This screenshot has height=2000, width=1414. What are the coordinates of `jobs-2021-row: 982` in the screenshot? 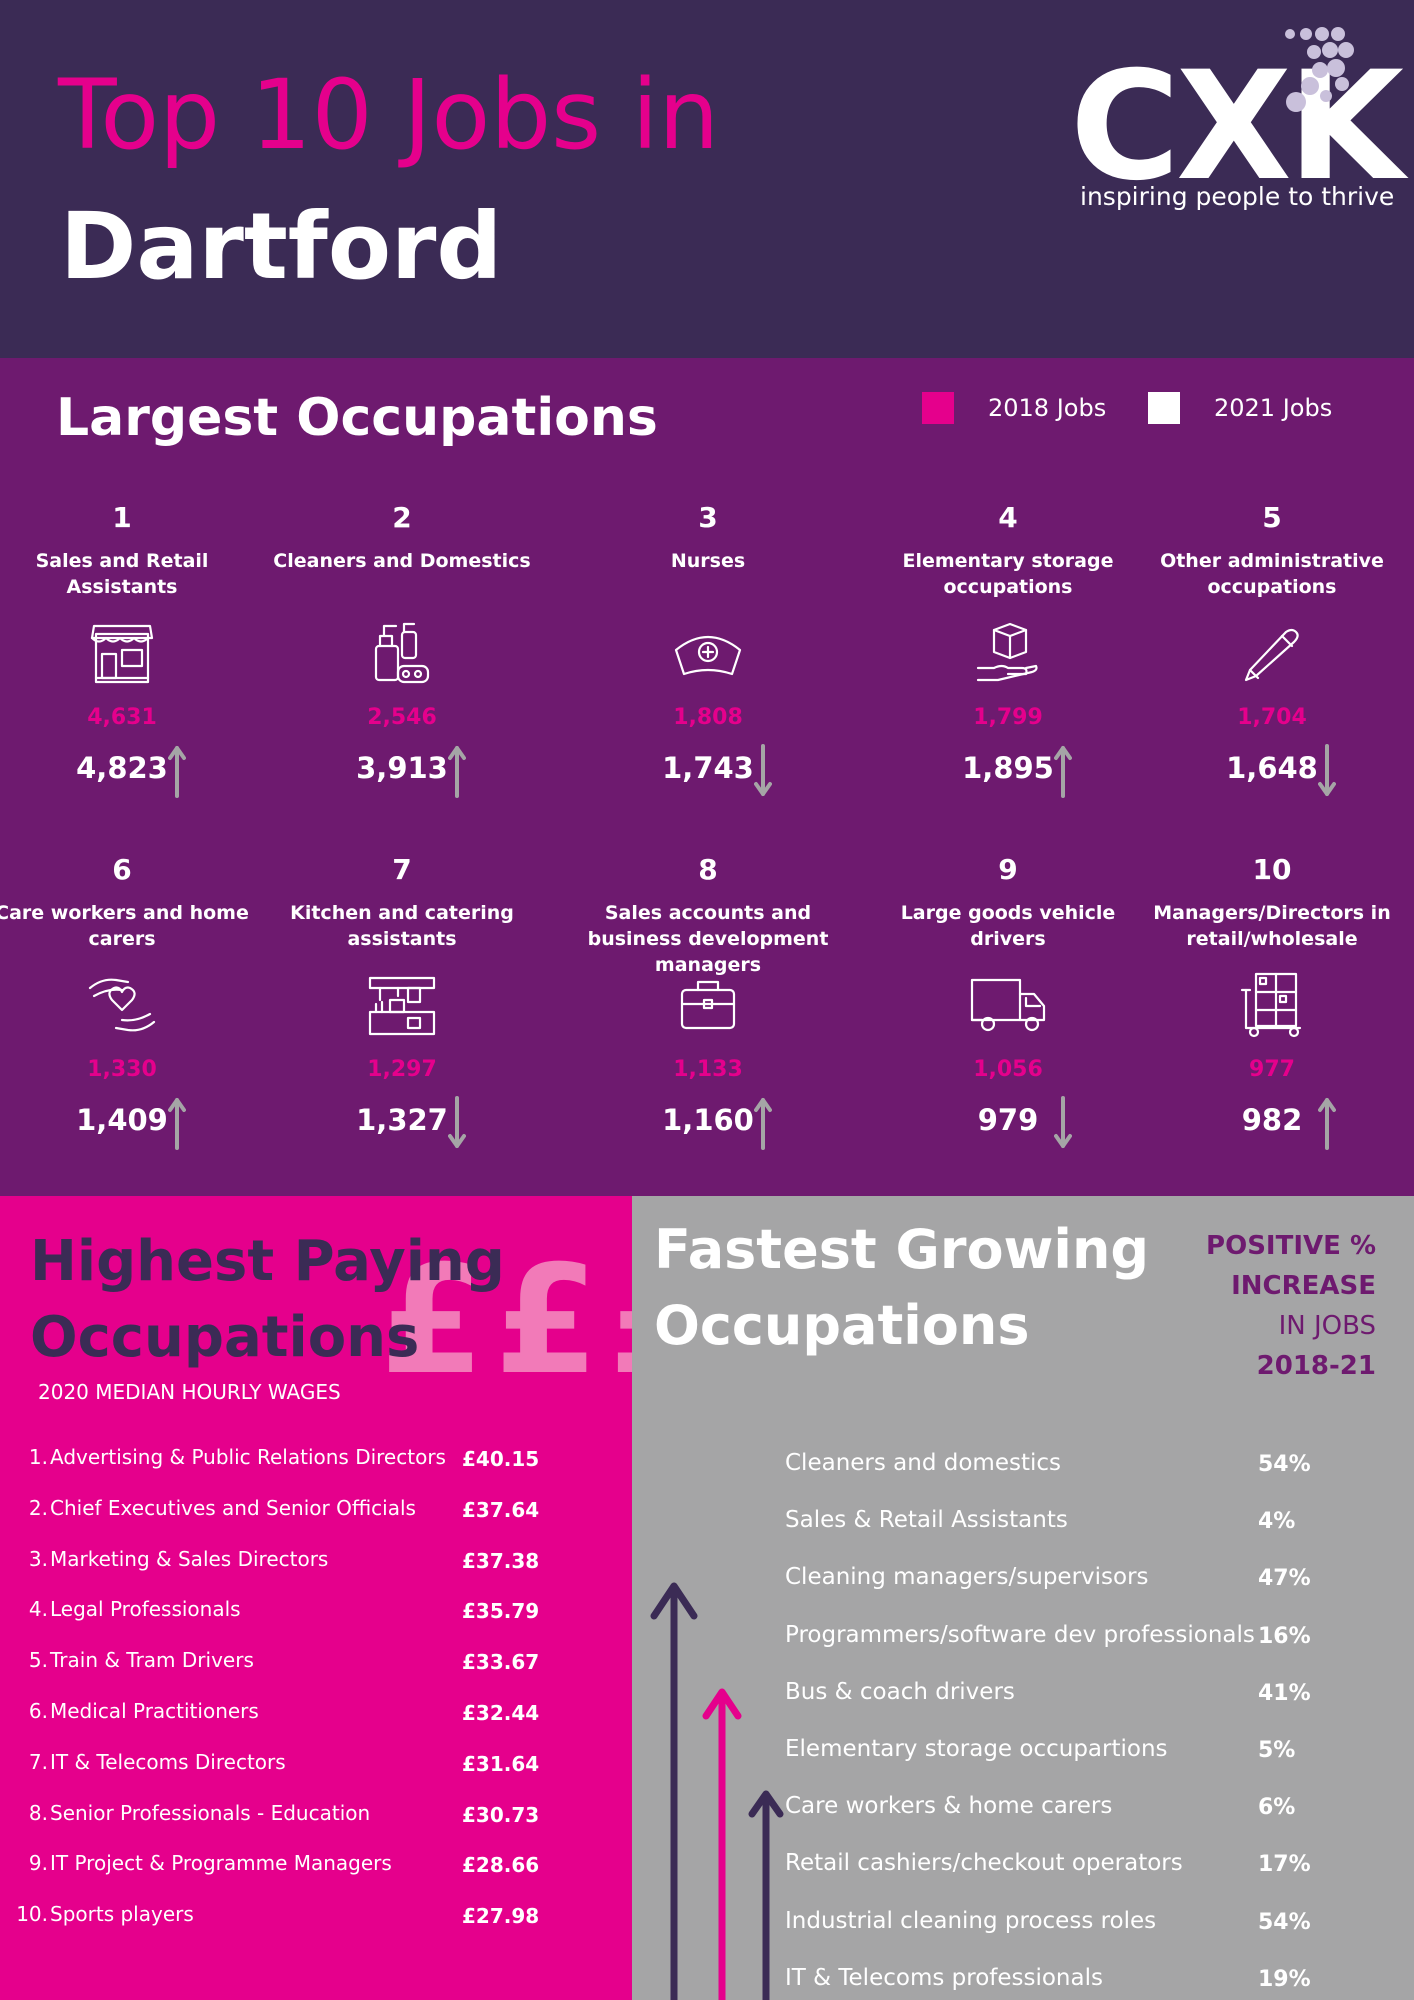 It's located at (1272, 1121).